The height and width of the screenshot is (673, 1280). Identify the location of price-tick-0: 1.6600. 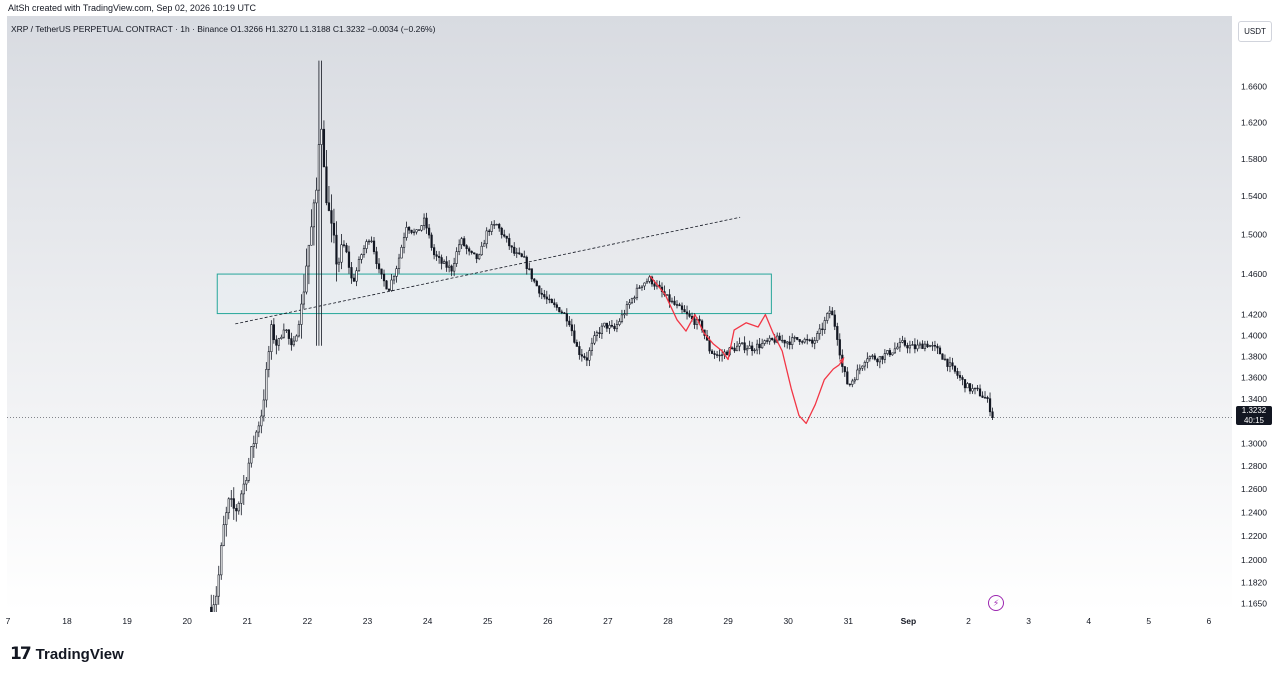
(1254, 87).